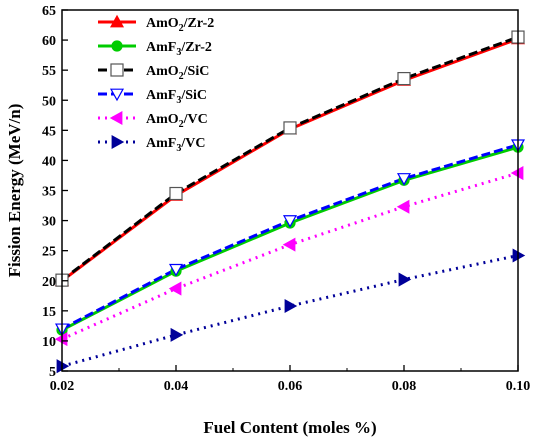  I want to click on legend-entry: AmF3/VC, so click(151, 144).